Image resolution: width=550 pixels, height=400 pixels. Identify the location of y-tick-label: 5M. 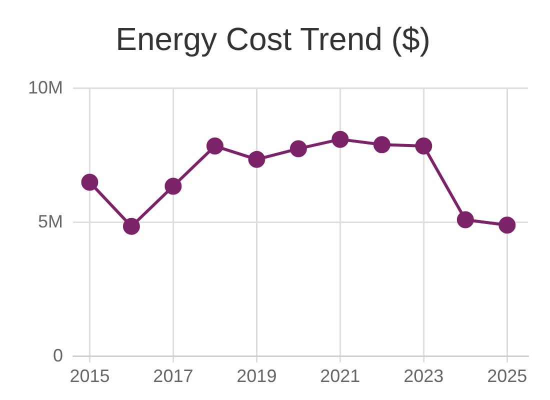
(51, 221).